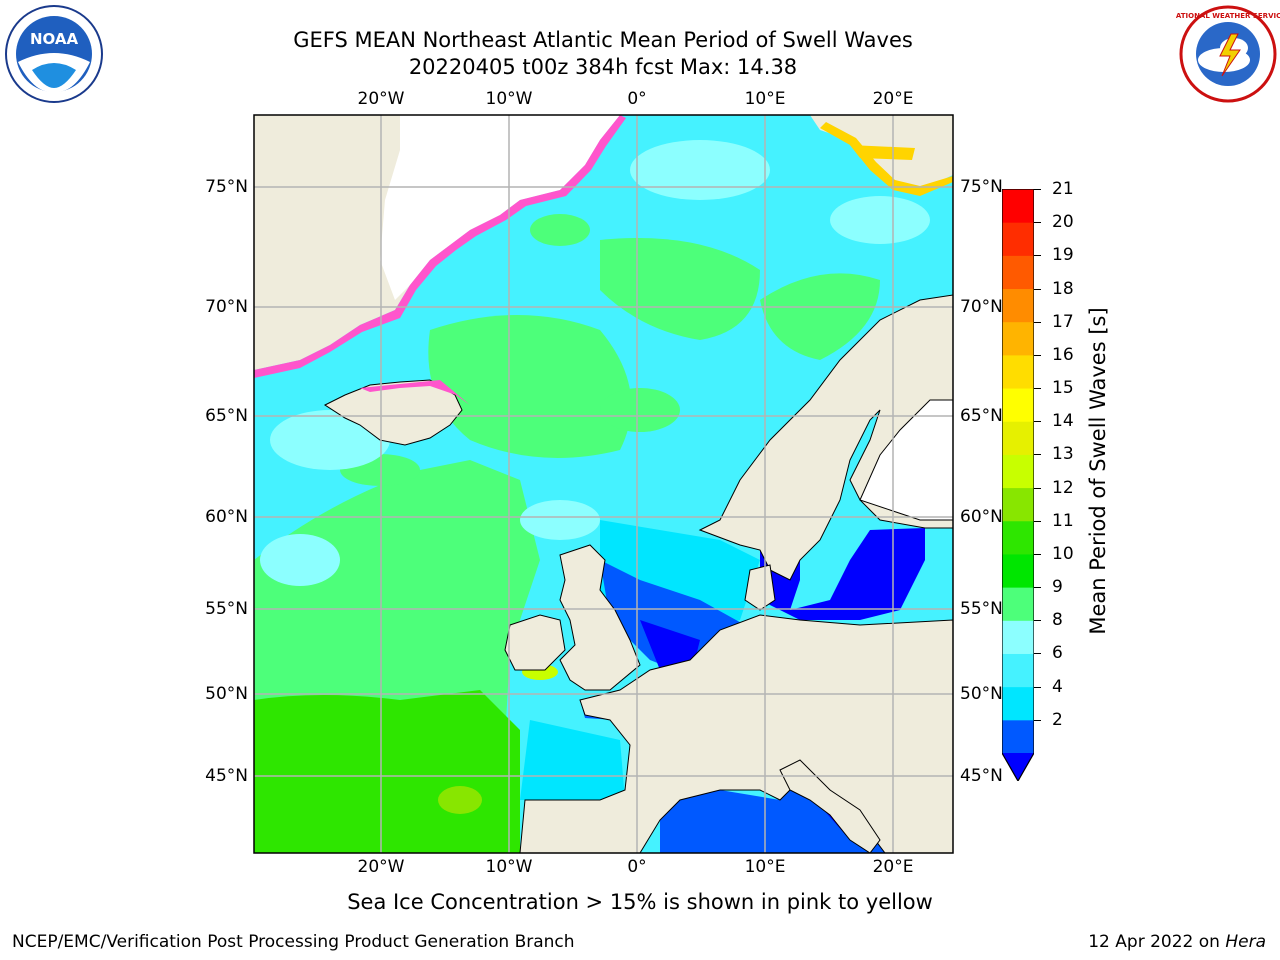  What do you see at coordinates (1063, 487) in the screenshot?
I see `colorbar-tick-label: 12` at bounding box center [1063, 487].